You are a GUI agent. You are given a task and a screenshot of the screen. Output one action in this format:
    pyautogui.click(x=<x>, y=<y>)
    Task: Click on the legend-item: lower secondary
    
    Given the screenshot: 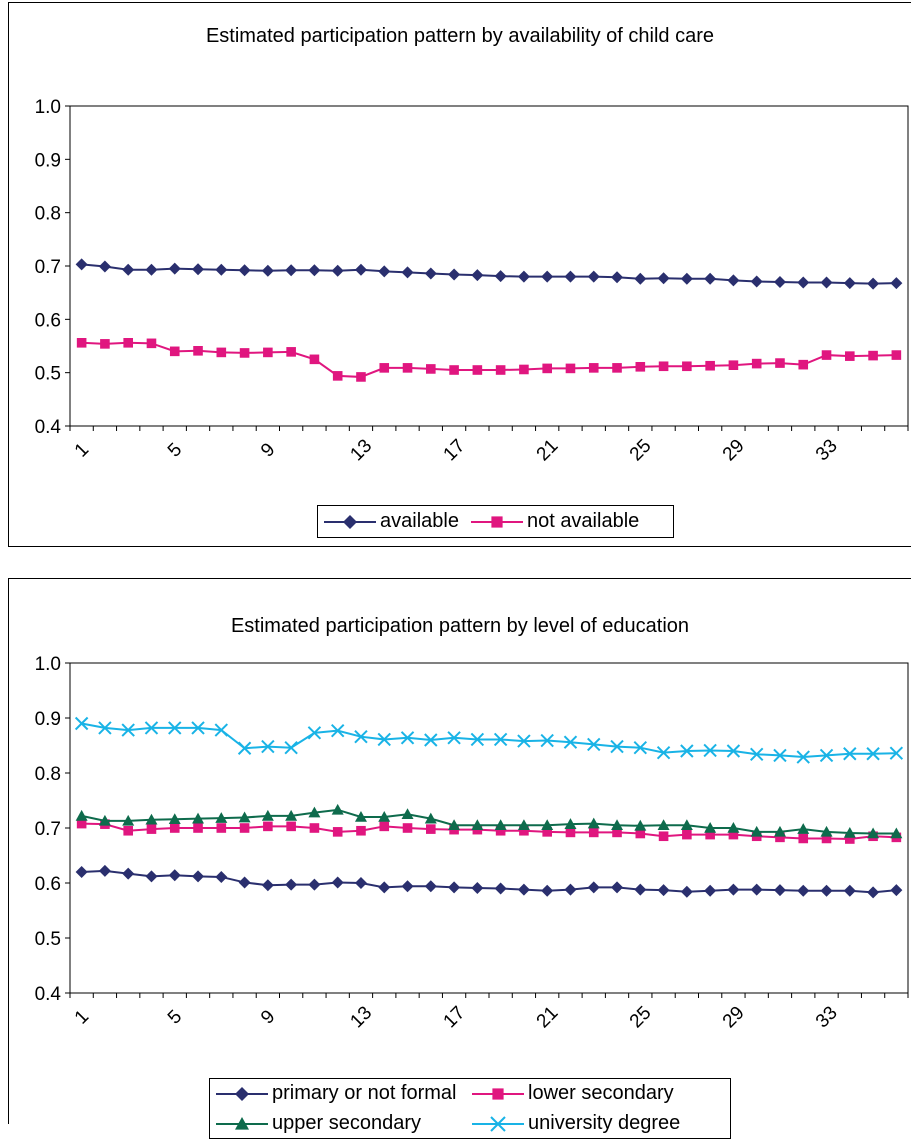 What is the action you would take?
    pyautogui.click(x=594, y=1094)
    